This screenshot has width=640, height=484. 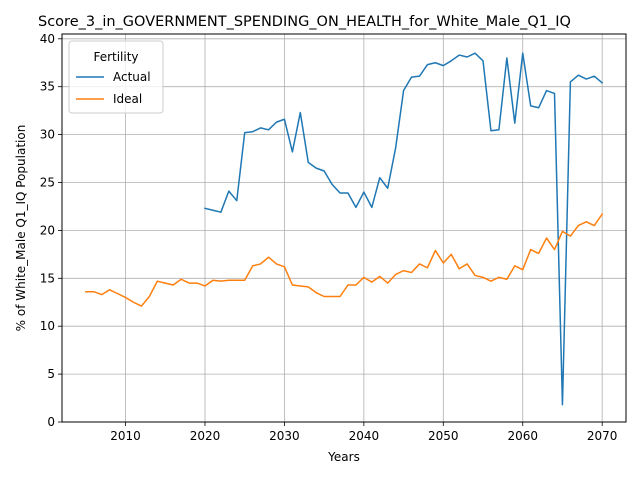 What do you see at coordinates (47, 230) in the screenshot?
I see `y-tick-label: 20` at bounding box center [47, 230].